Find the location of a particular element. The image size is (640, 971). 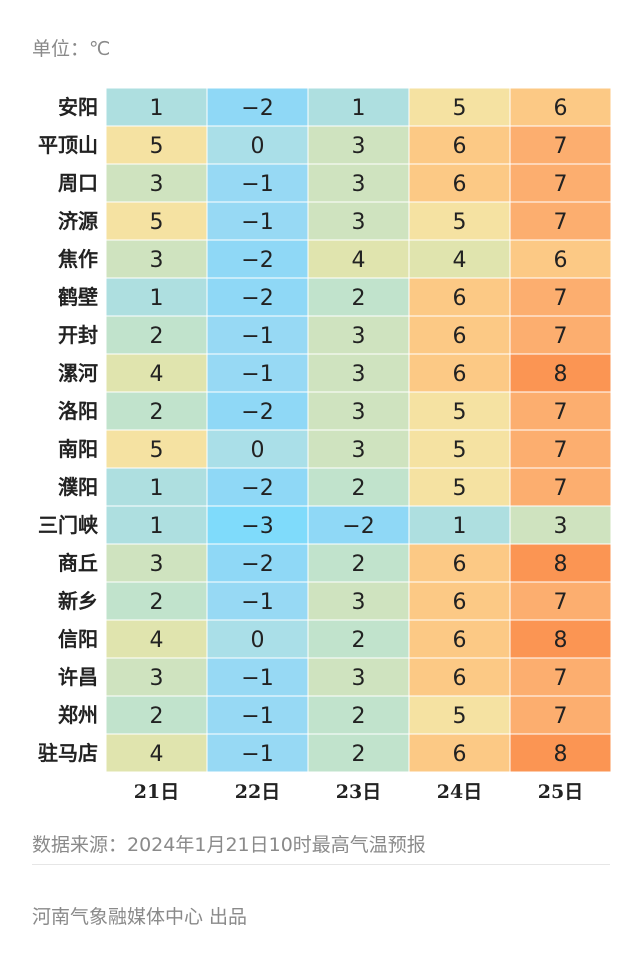

city-label: 周口 is located at coordinates (78, 183).